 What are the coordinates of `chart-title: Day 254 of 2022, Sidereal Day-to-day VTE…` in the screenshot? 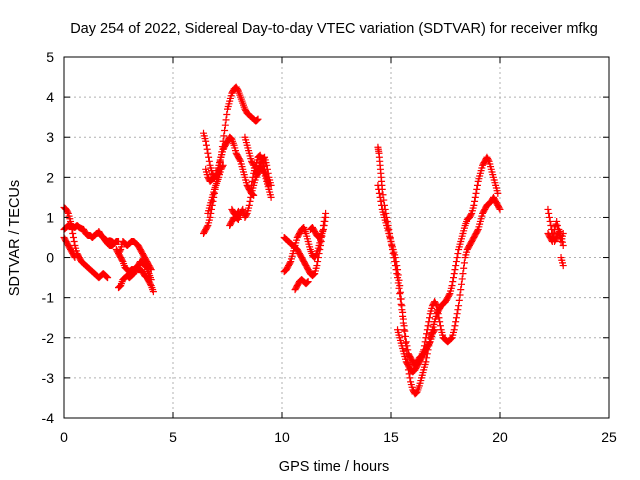 It's located at (334, 29).